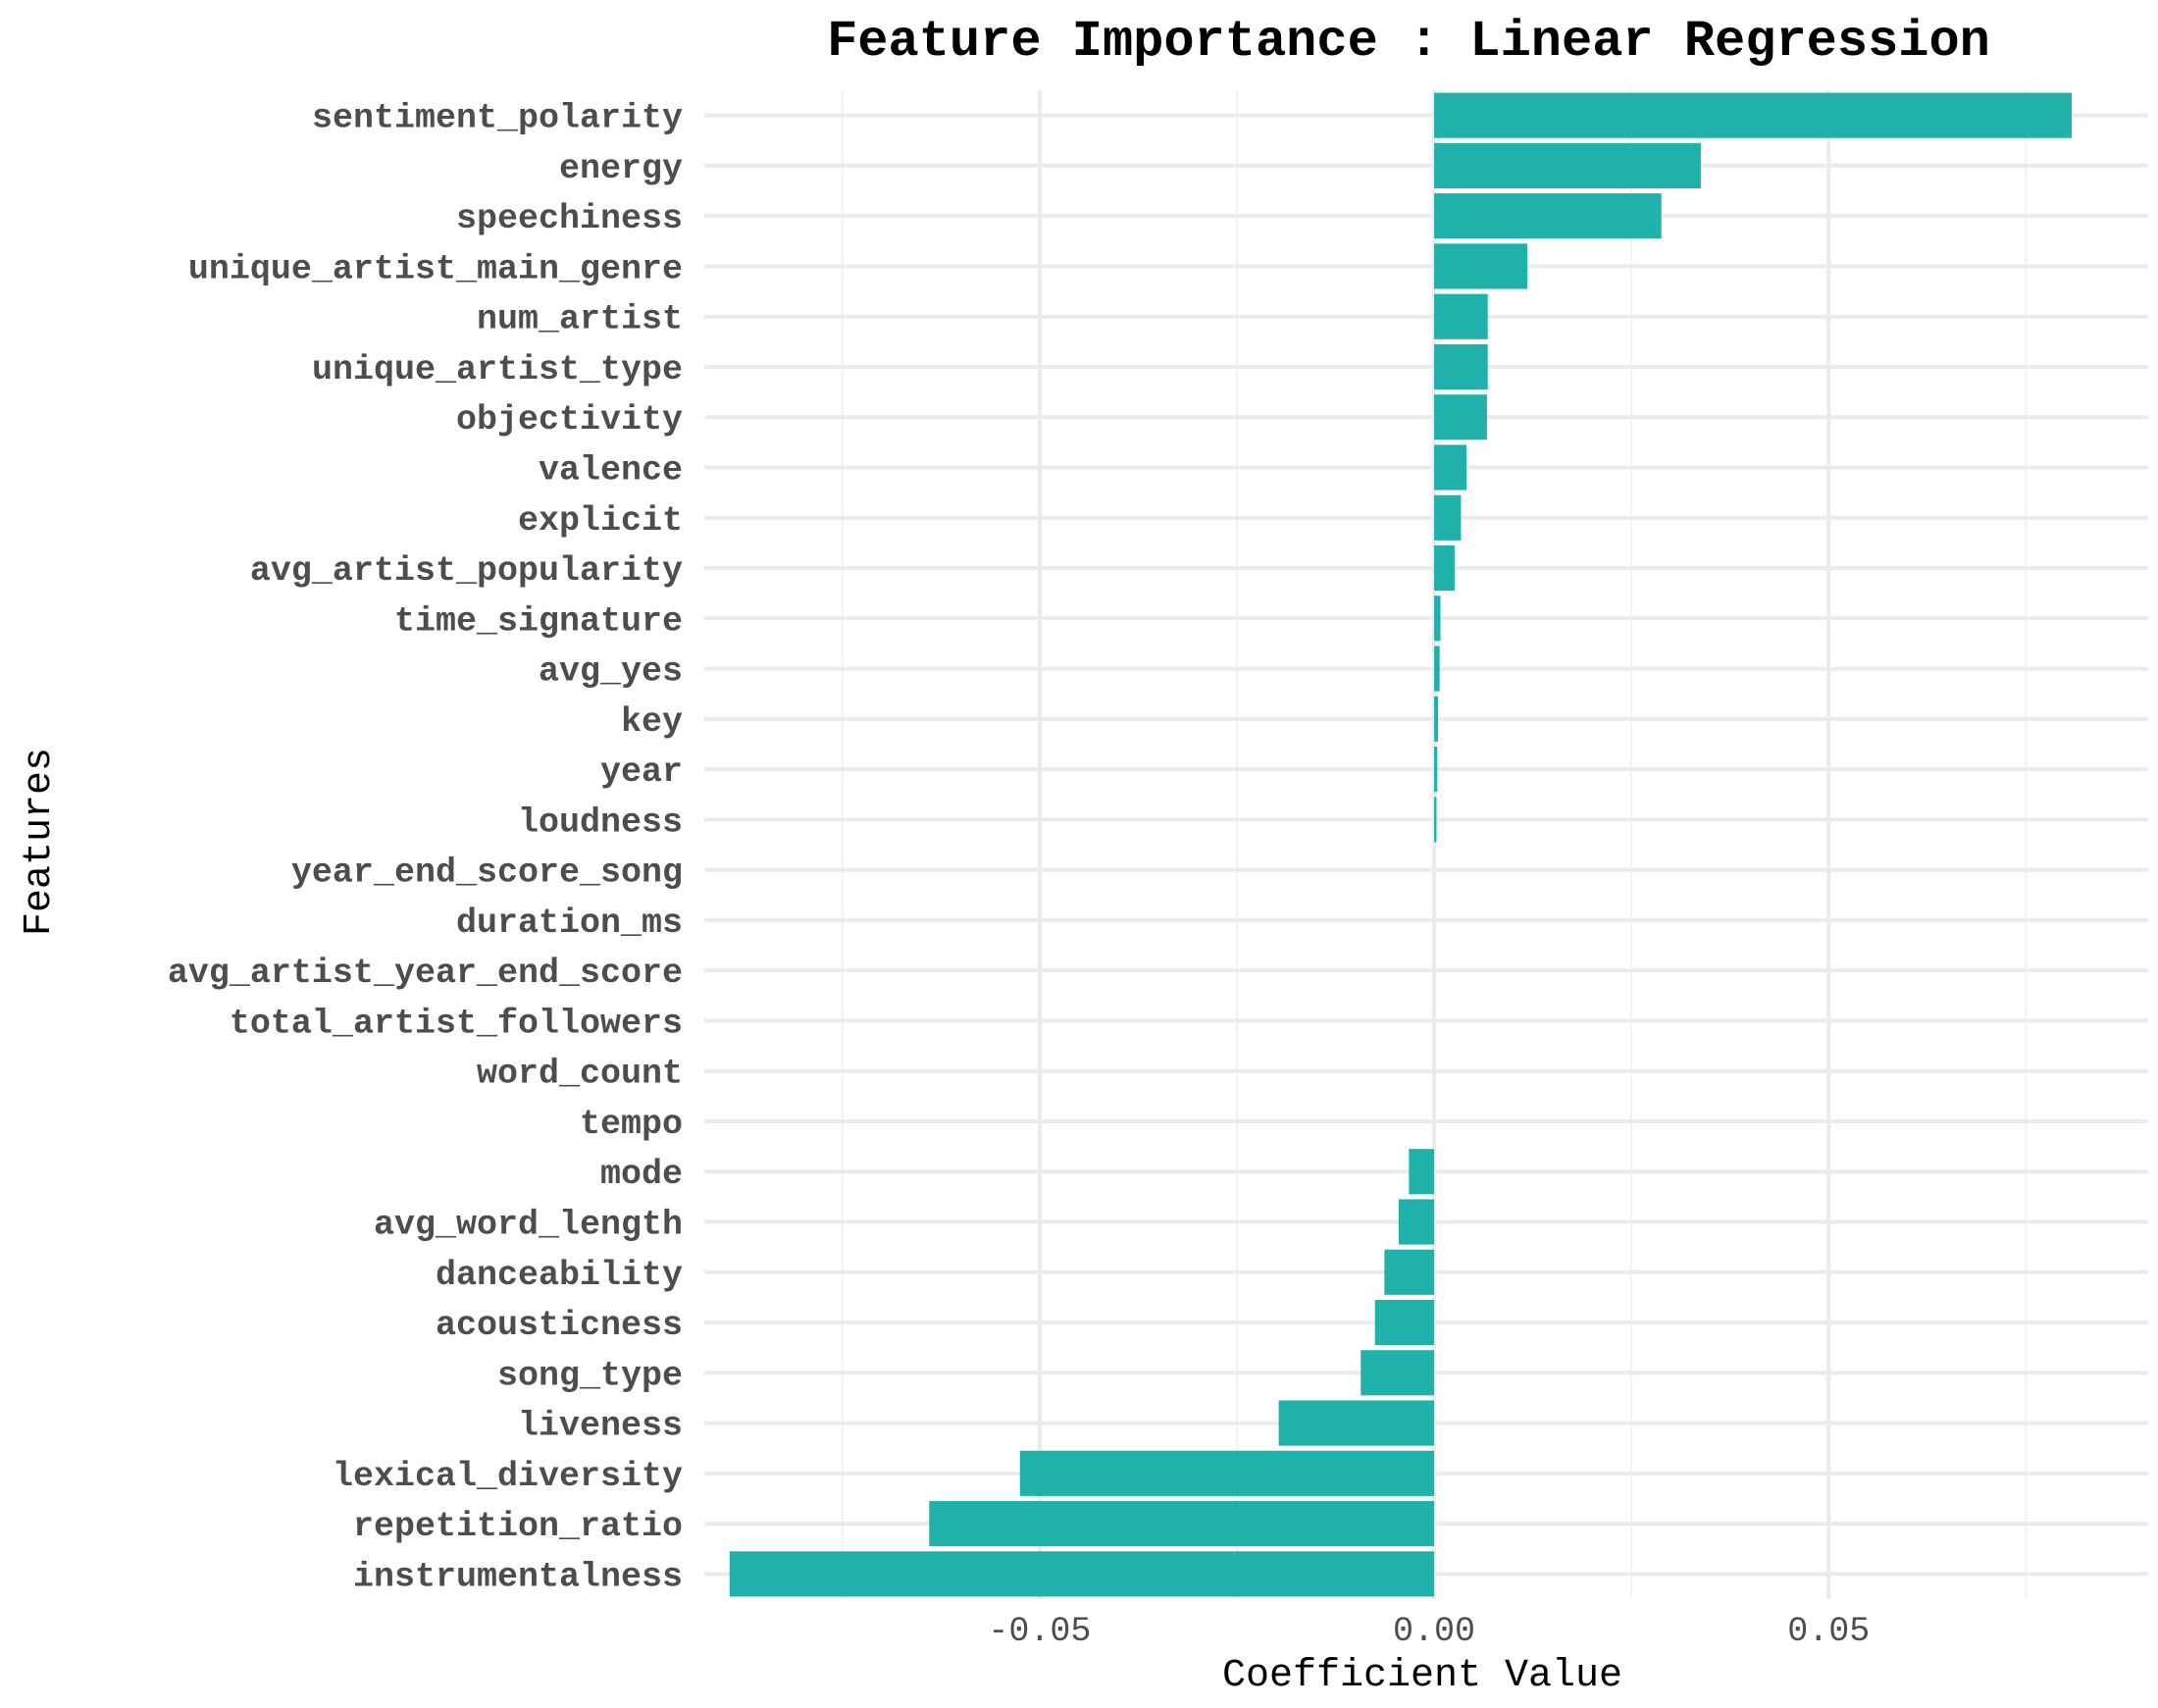 The width and height of the screenshot is (2158, 1708). I want to click on x-axis-title: Coefficient Value, so click(1422, 1676).